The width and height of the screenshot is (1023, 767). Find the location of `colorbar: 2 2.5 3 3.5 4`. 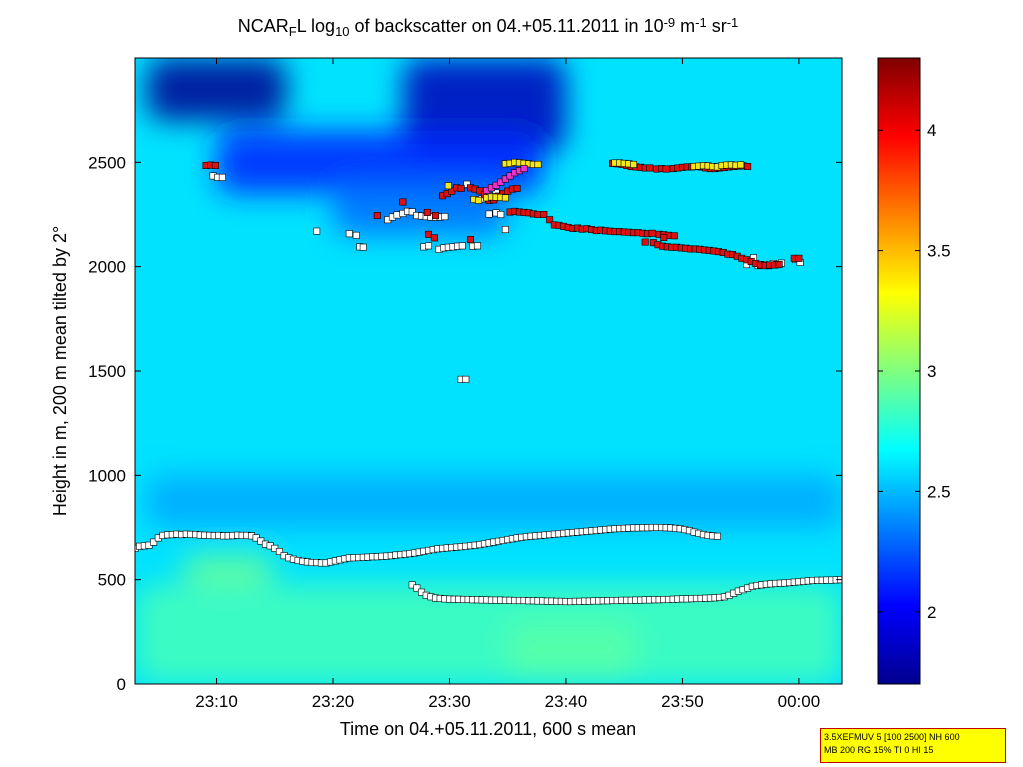

colorbar: 2 2.5 3 3.5 4 is located at coordinates (914, 371).